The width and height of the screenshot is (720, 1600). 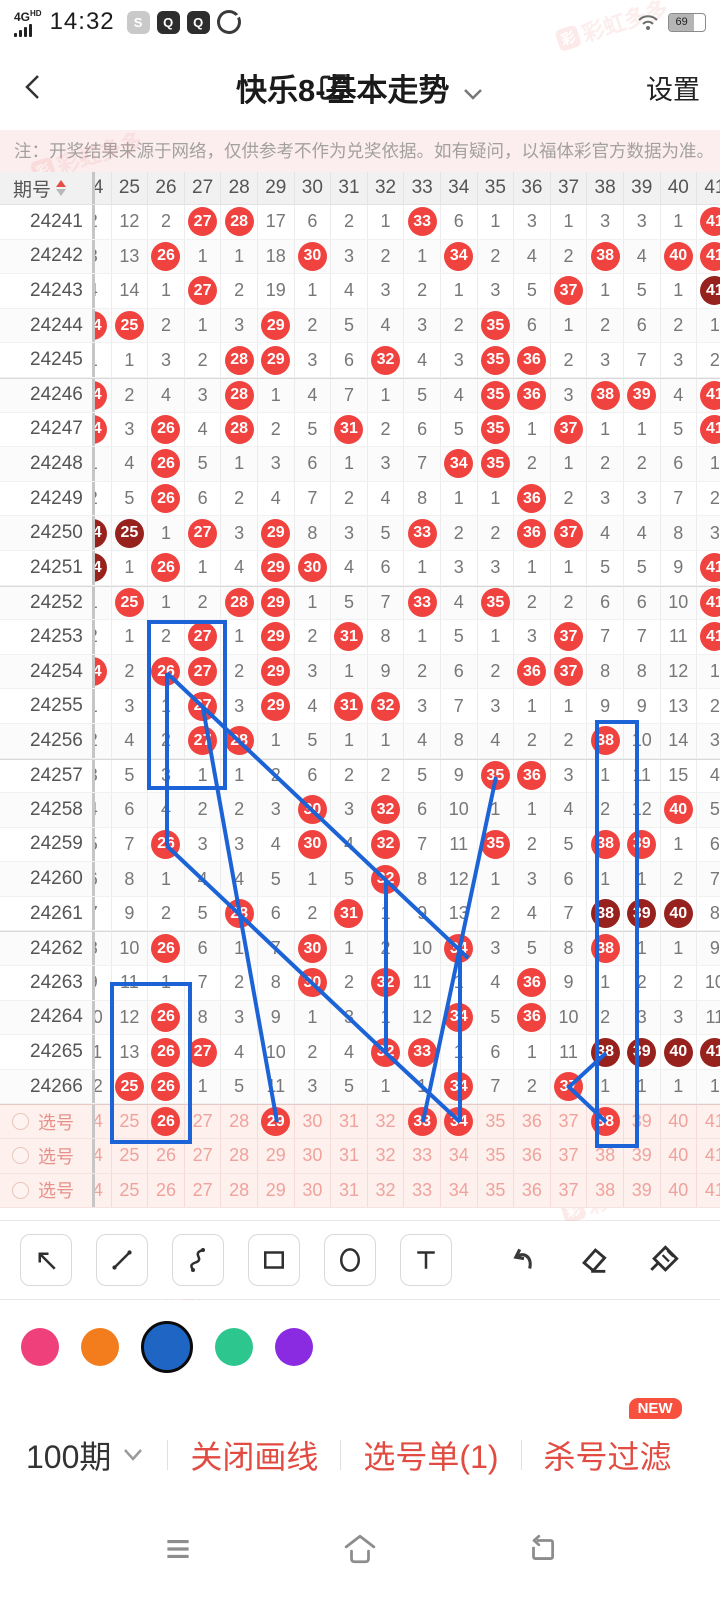 I want to click on color-swatch-green, so click(x=234, y=1346).